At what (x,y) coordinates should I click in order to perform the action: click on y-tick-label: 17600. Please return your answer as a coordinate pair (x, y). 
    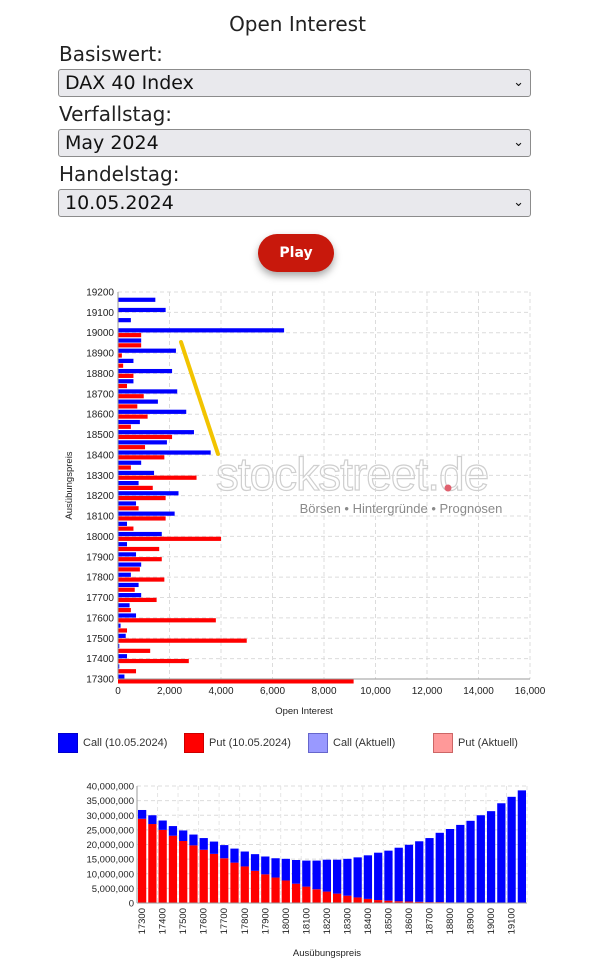
    Looking at the image, I should click on (100, 618).